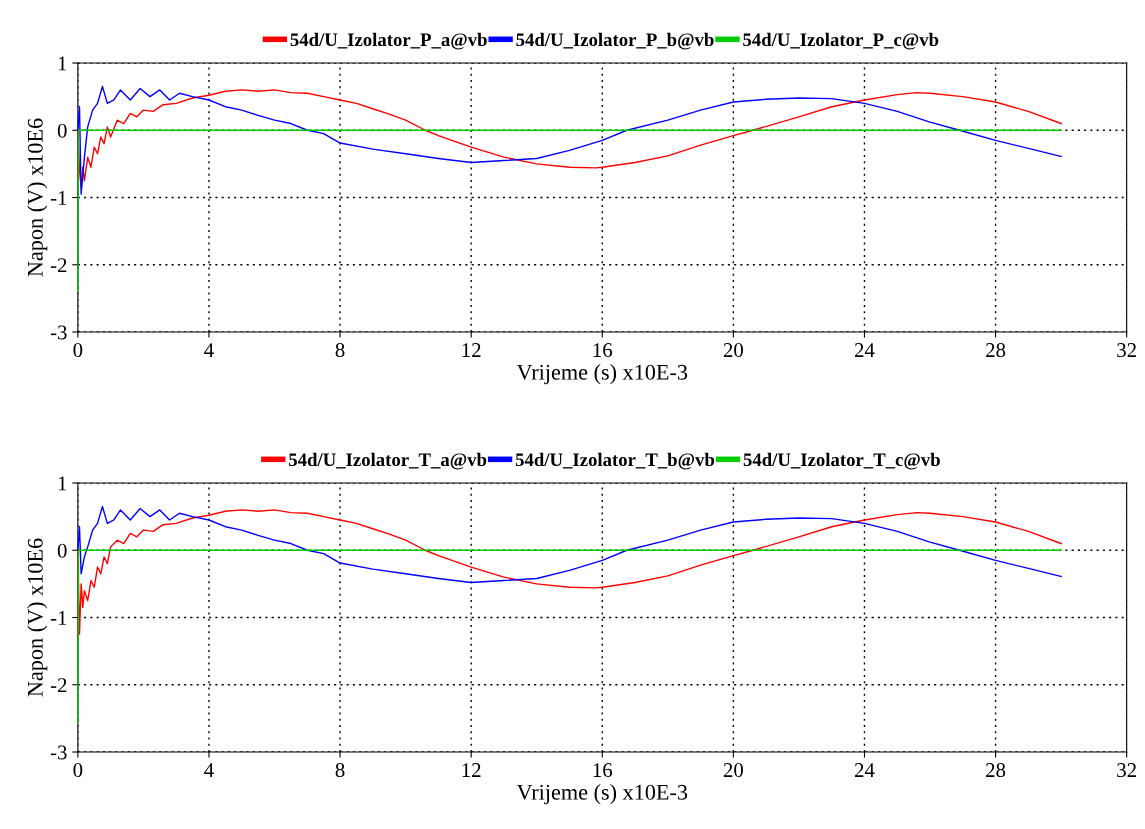  What do you see at coordinates (615, 41) in the screenshot?
I see `legend-label: 54d/U_Izolator_P_b@vb` at bounding box center [615, 41].